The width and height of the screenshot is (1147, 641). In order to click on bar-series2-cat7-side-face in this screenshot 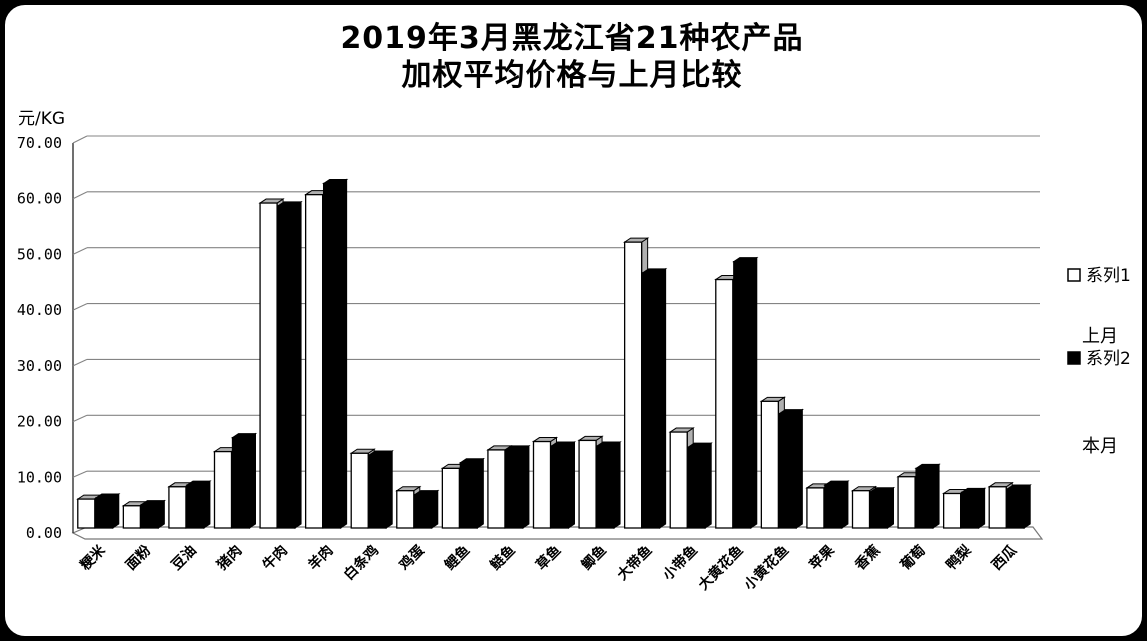, I will do `click(389, 489)`.